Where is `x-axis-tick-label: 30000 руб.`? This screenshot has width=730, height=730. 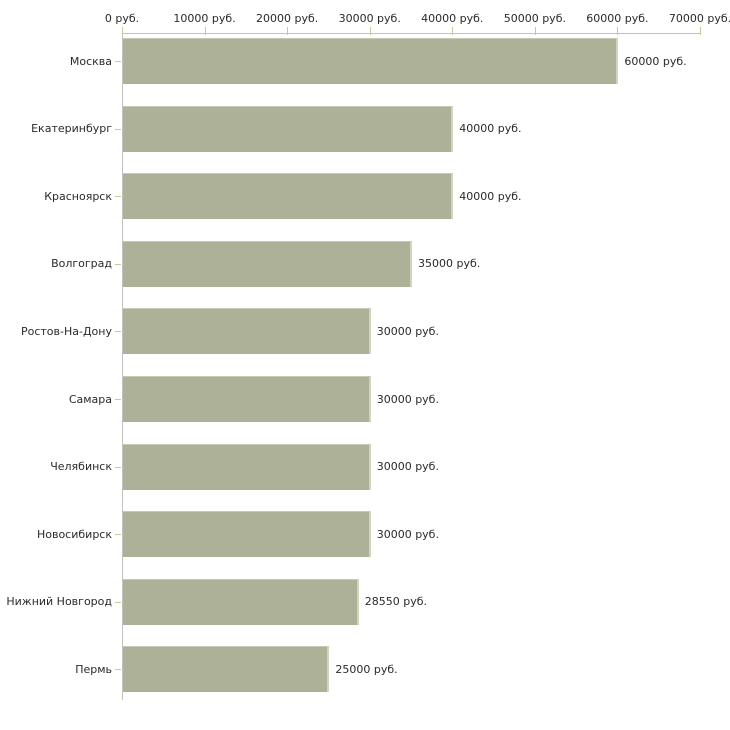 x-axis-tick-label: 30000 руб. is located at coordinates (369, 18).